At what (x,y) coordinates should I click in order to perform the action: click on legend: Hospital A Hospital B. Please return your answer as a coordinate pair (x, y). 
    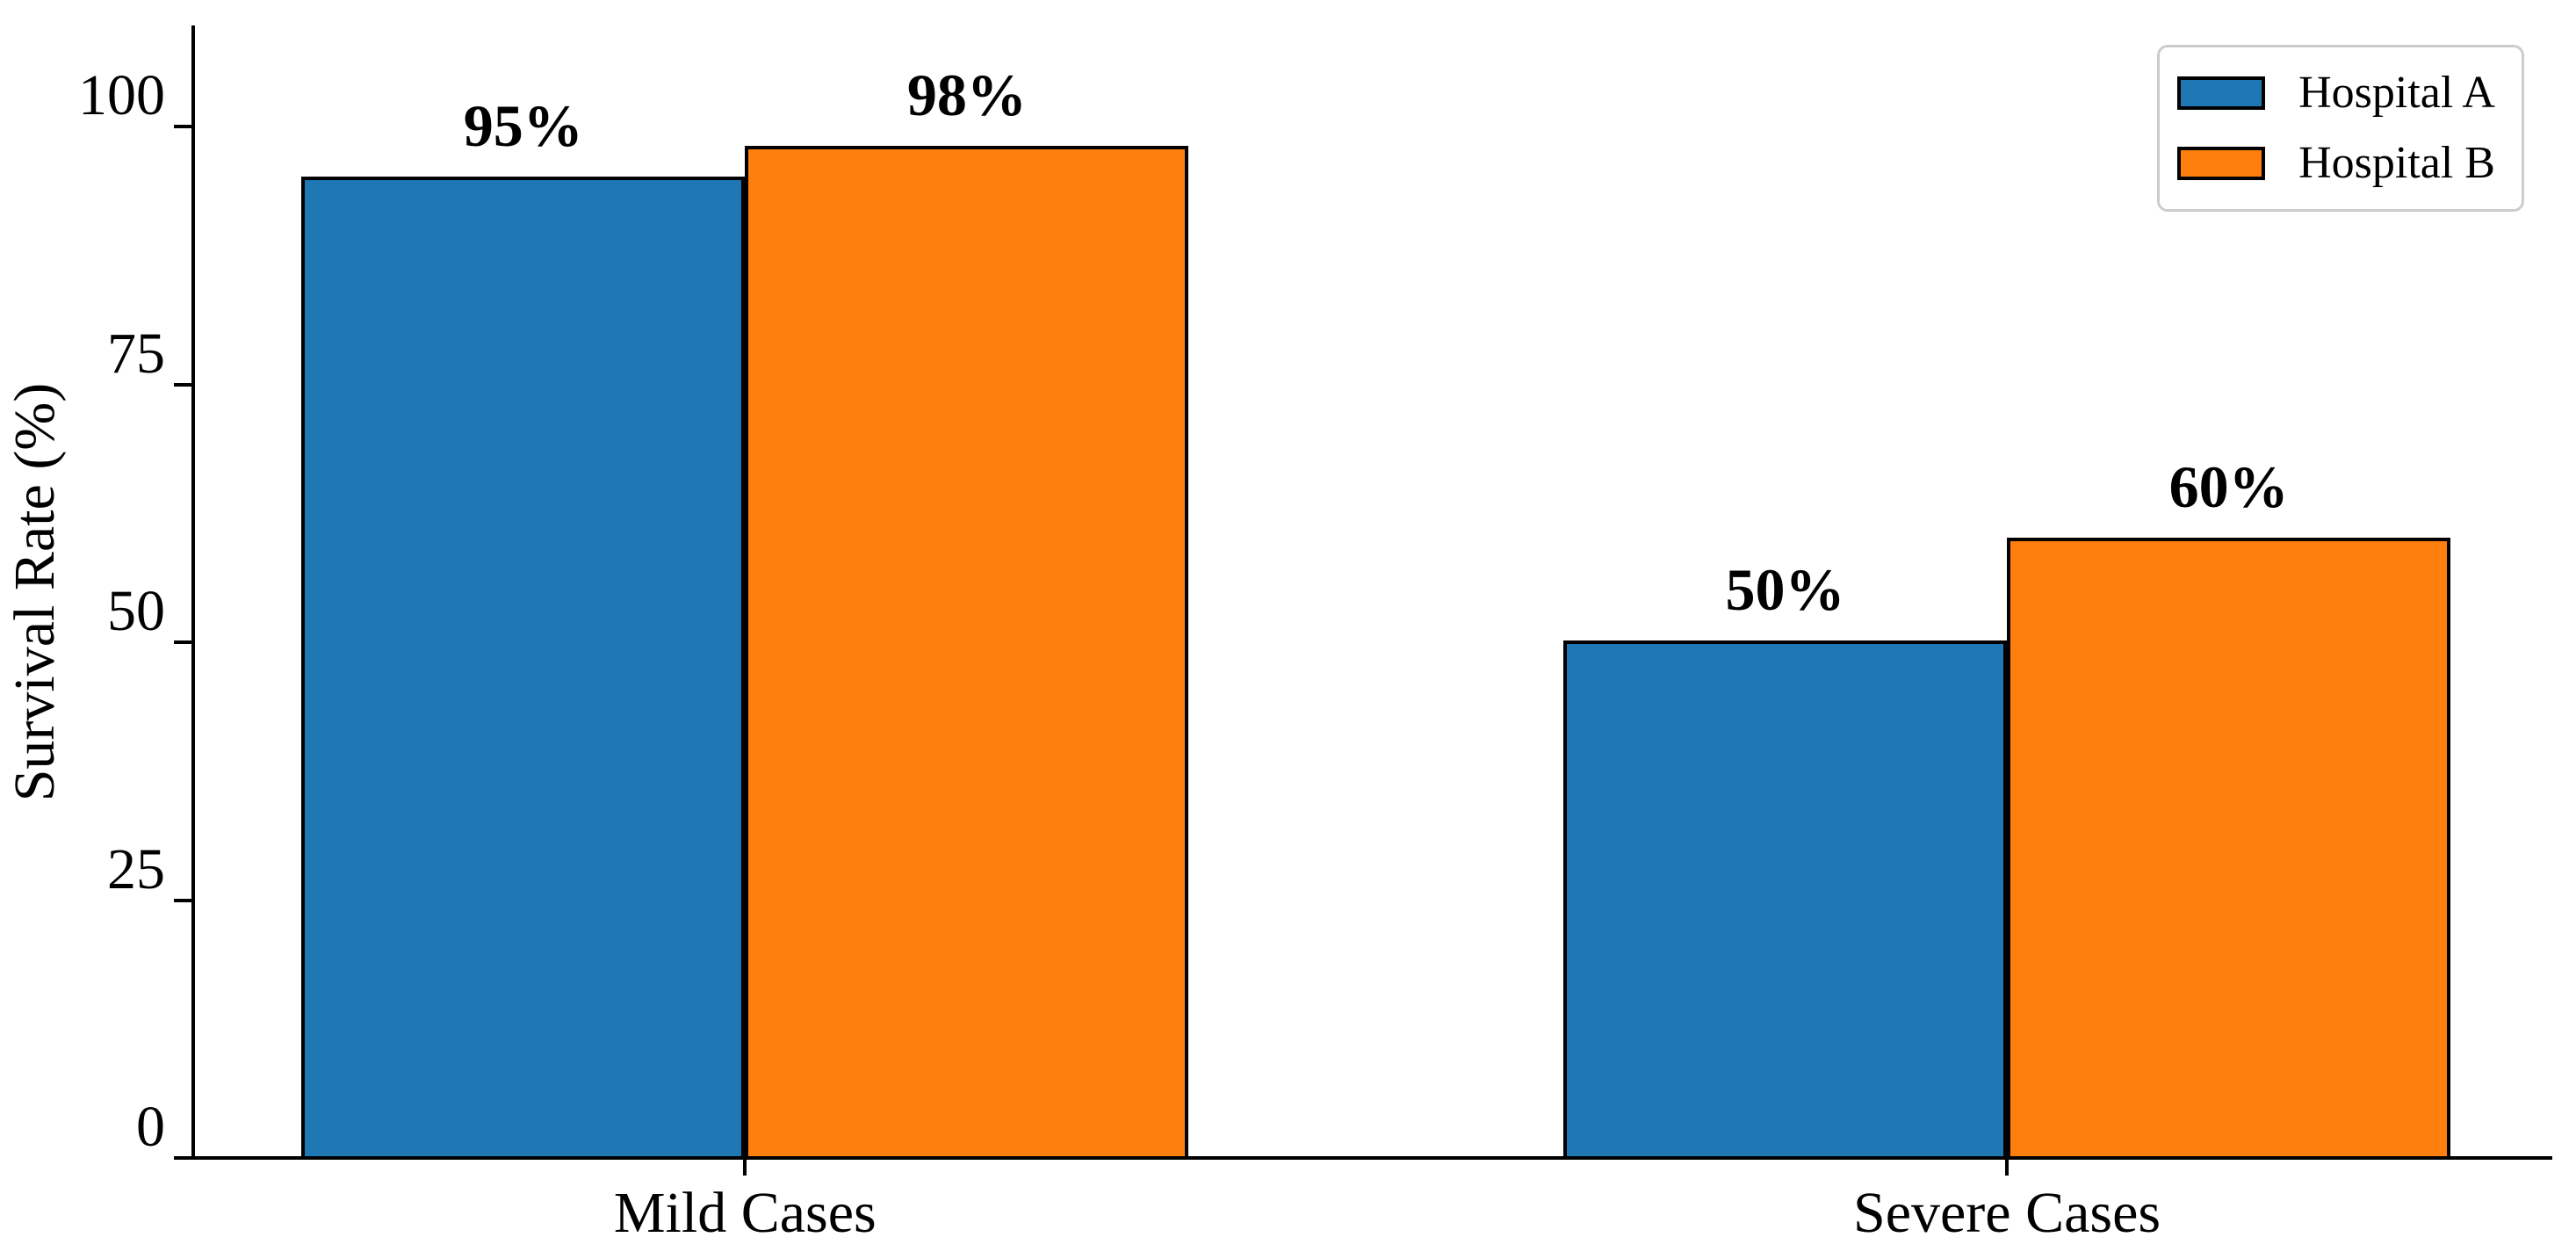
    Looking at the image, I should click on (2340, 128).